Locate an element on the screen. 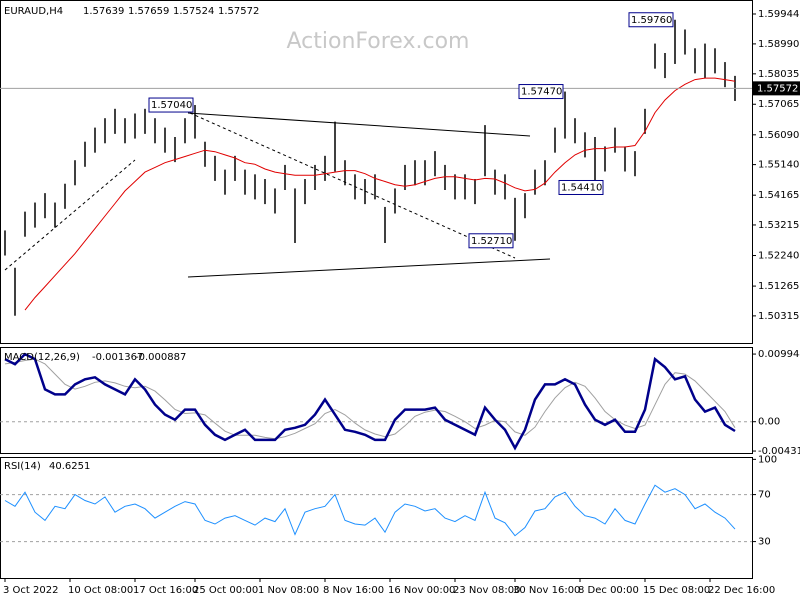 The image size is (800, 600). annotation-label: 1.57470 is located at coordinates (541, 92).